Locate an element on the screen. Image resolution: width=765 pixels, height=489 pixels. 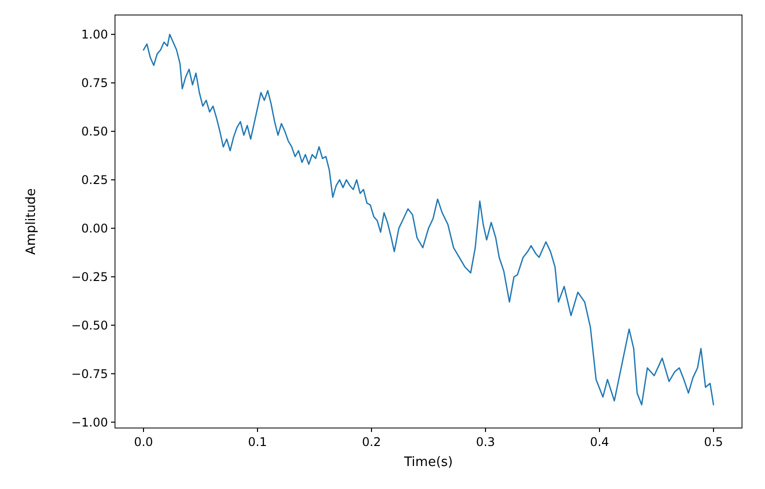
y-tick-label: 1.00 is located at coordinates (94, 35).